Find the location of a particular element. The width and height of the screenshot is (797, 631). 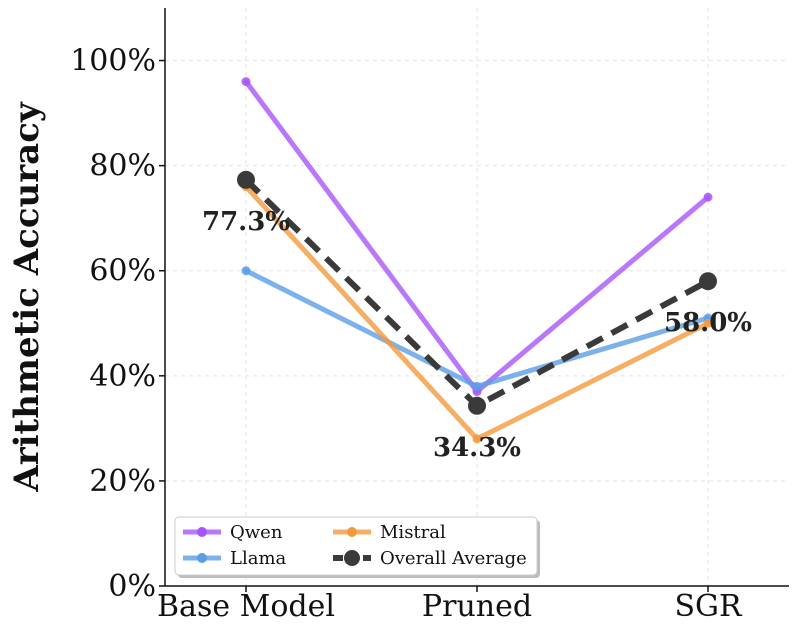

x-tick-label: Pruned is located at coordinates (477, 606).